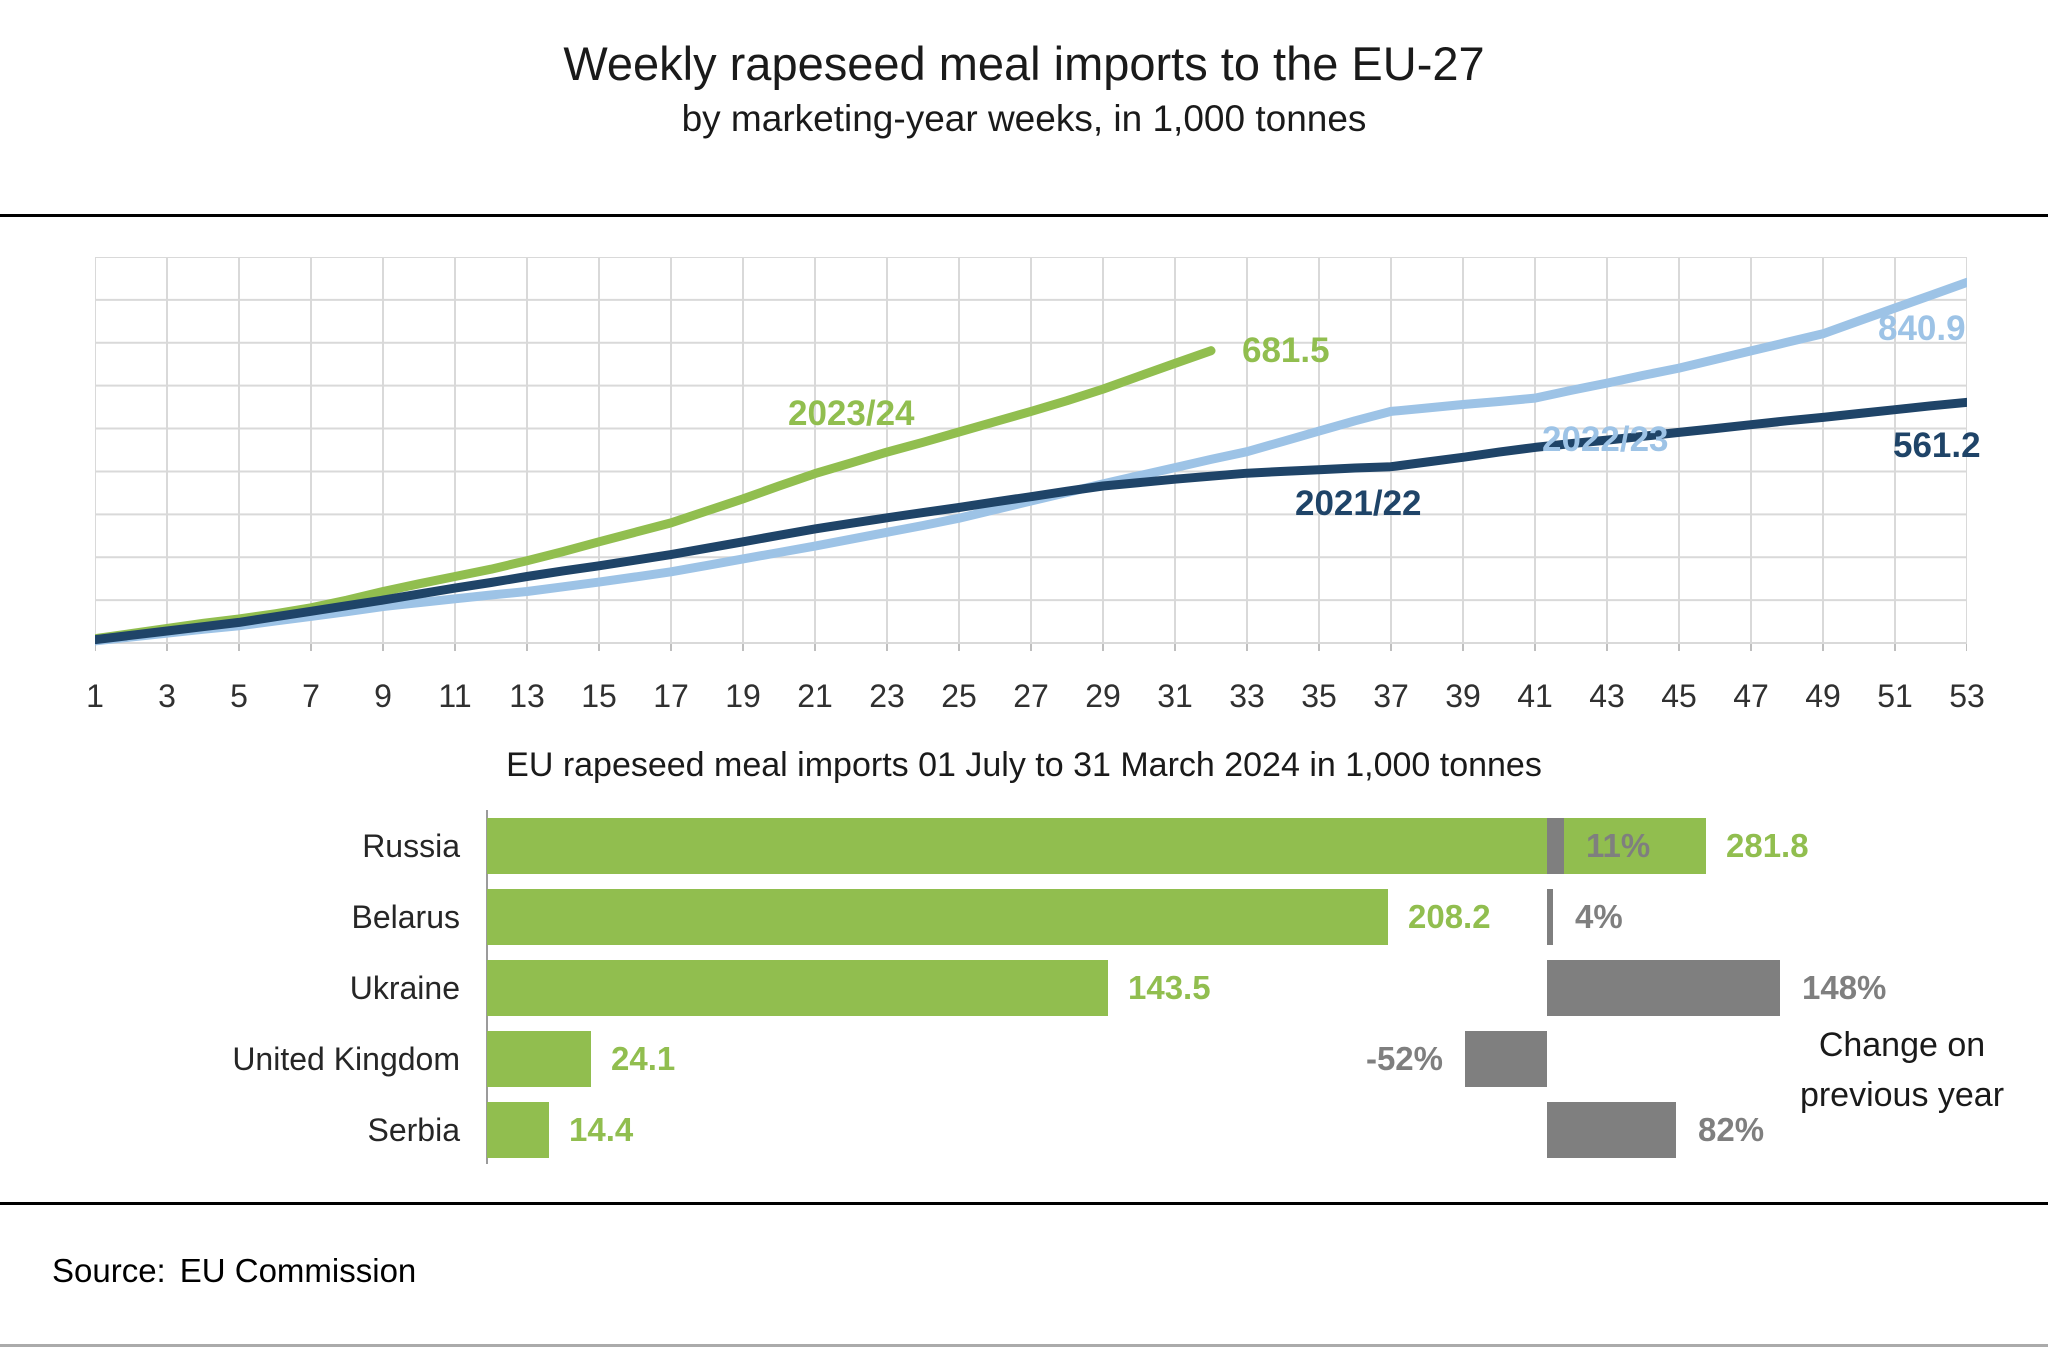 The image size is (2048, 1348). I want to click on series-end-value-2023-24: 681.5, so click(1286, 350).